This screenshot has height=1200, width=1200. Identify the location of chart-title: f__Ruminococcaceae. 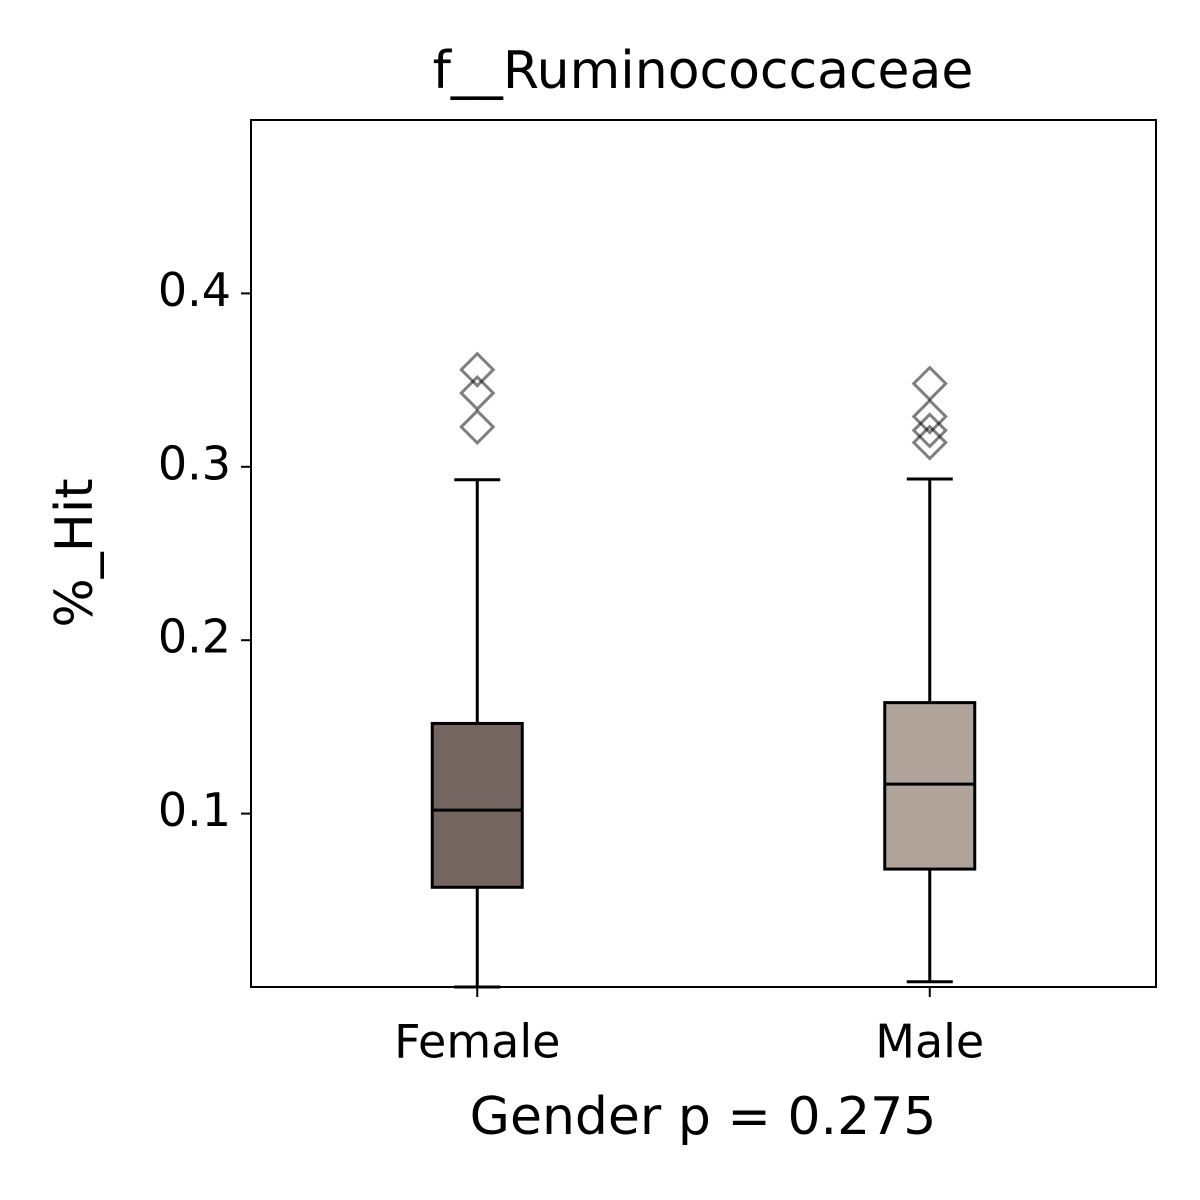
(703, 71).